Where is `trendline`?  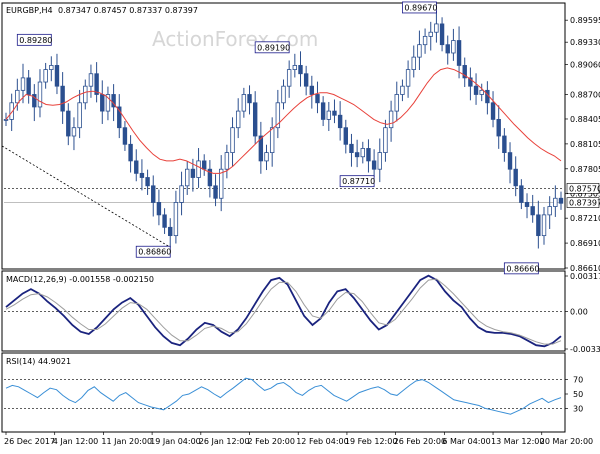
trendline is located at coordinates (86, 196).